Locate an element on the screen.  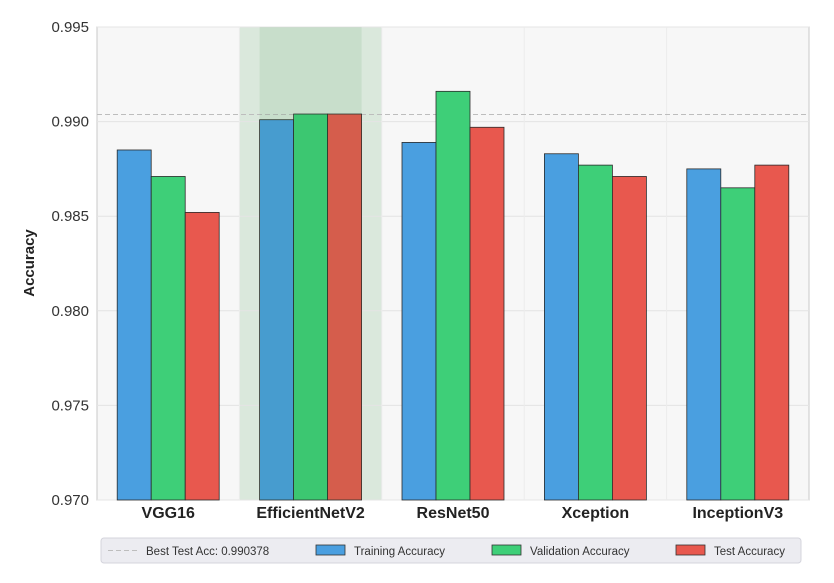
bar-test-accuracy-efficientnetv2 is located at coordinates (345, 307).